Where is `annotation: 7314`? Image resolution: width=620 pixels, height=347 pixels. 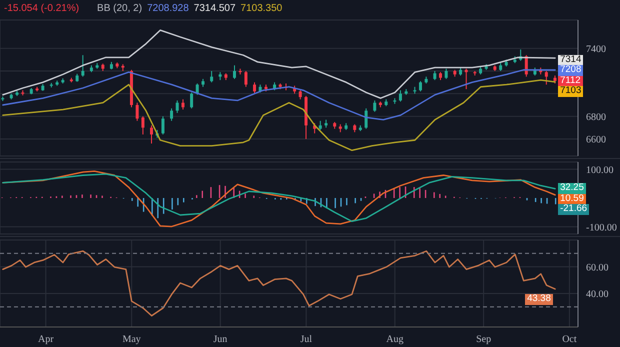
annotation: 7314 is located at coordinates (571, 60).